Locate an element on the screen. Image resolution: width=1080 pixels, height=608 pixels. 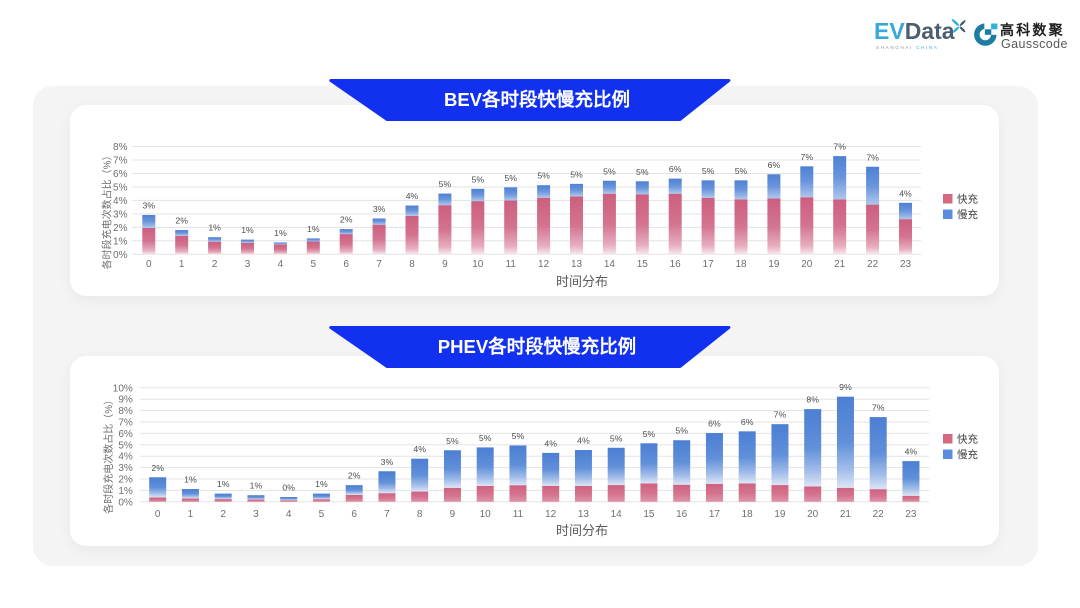
svg-text: 快充 is located at coordinates (967, 439).